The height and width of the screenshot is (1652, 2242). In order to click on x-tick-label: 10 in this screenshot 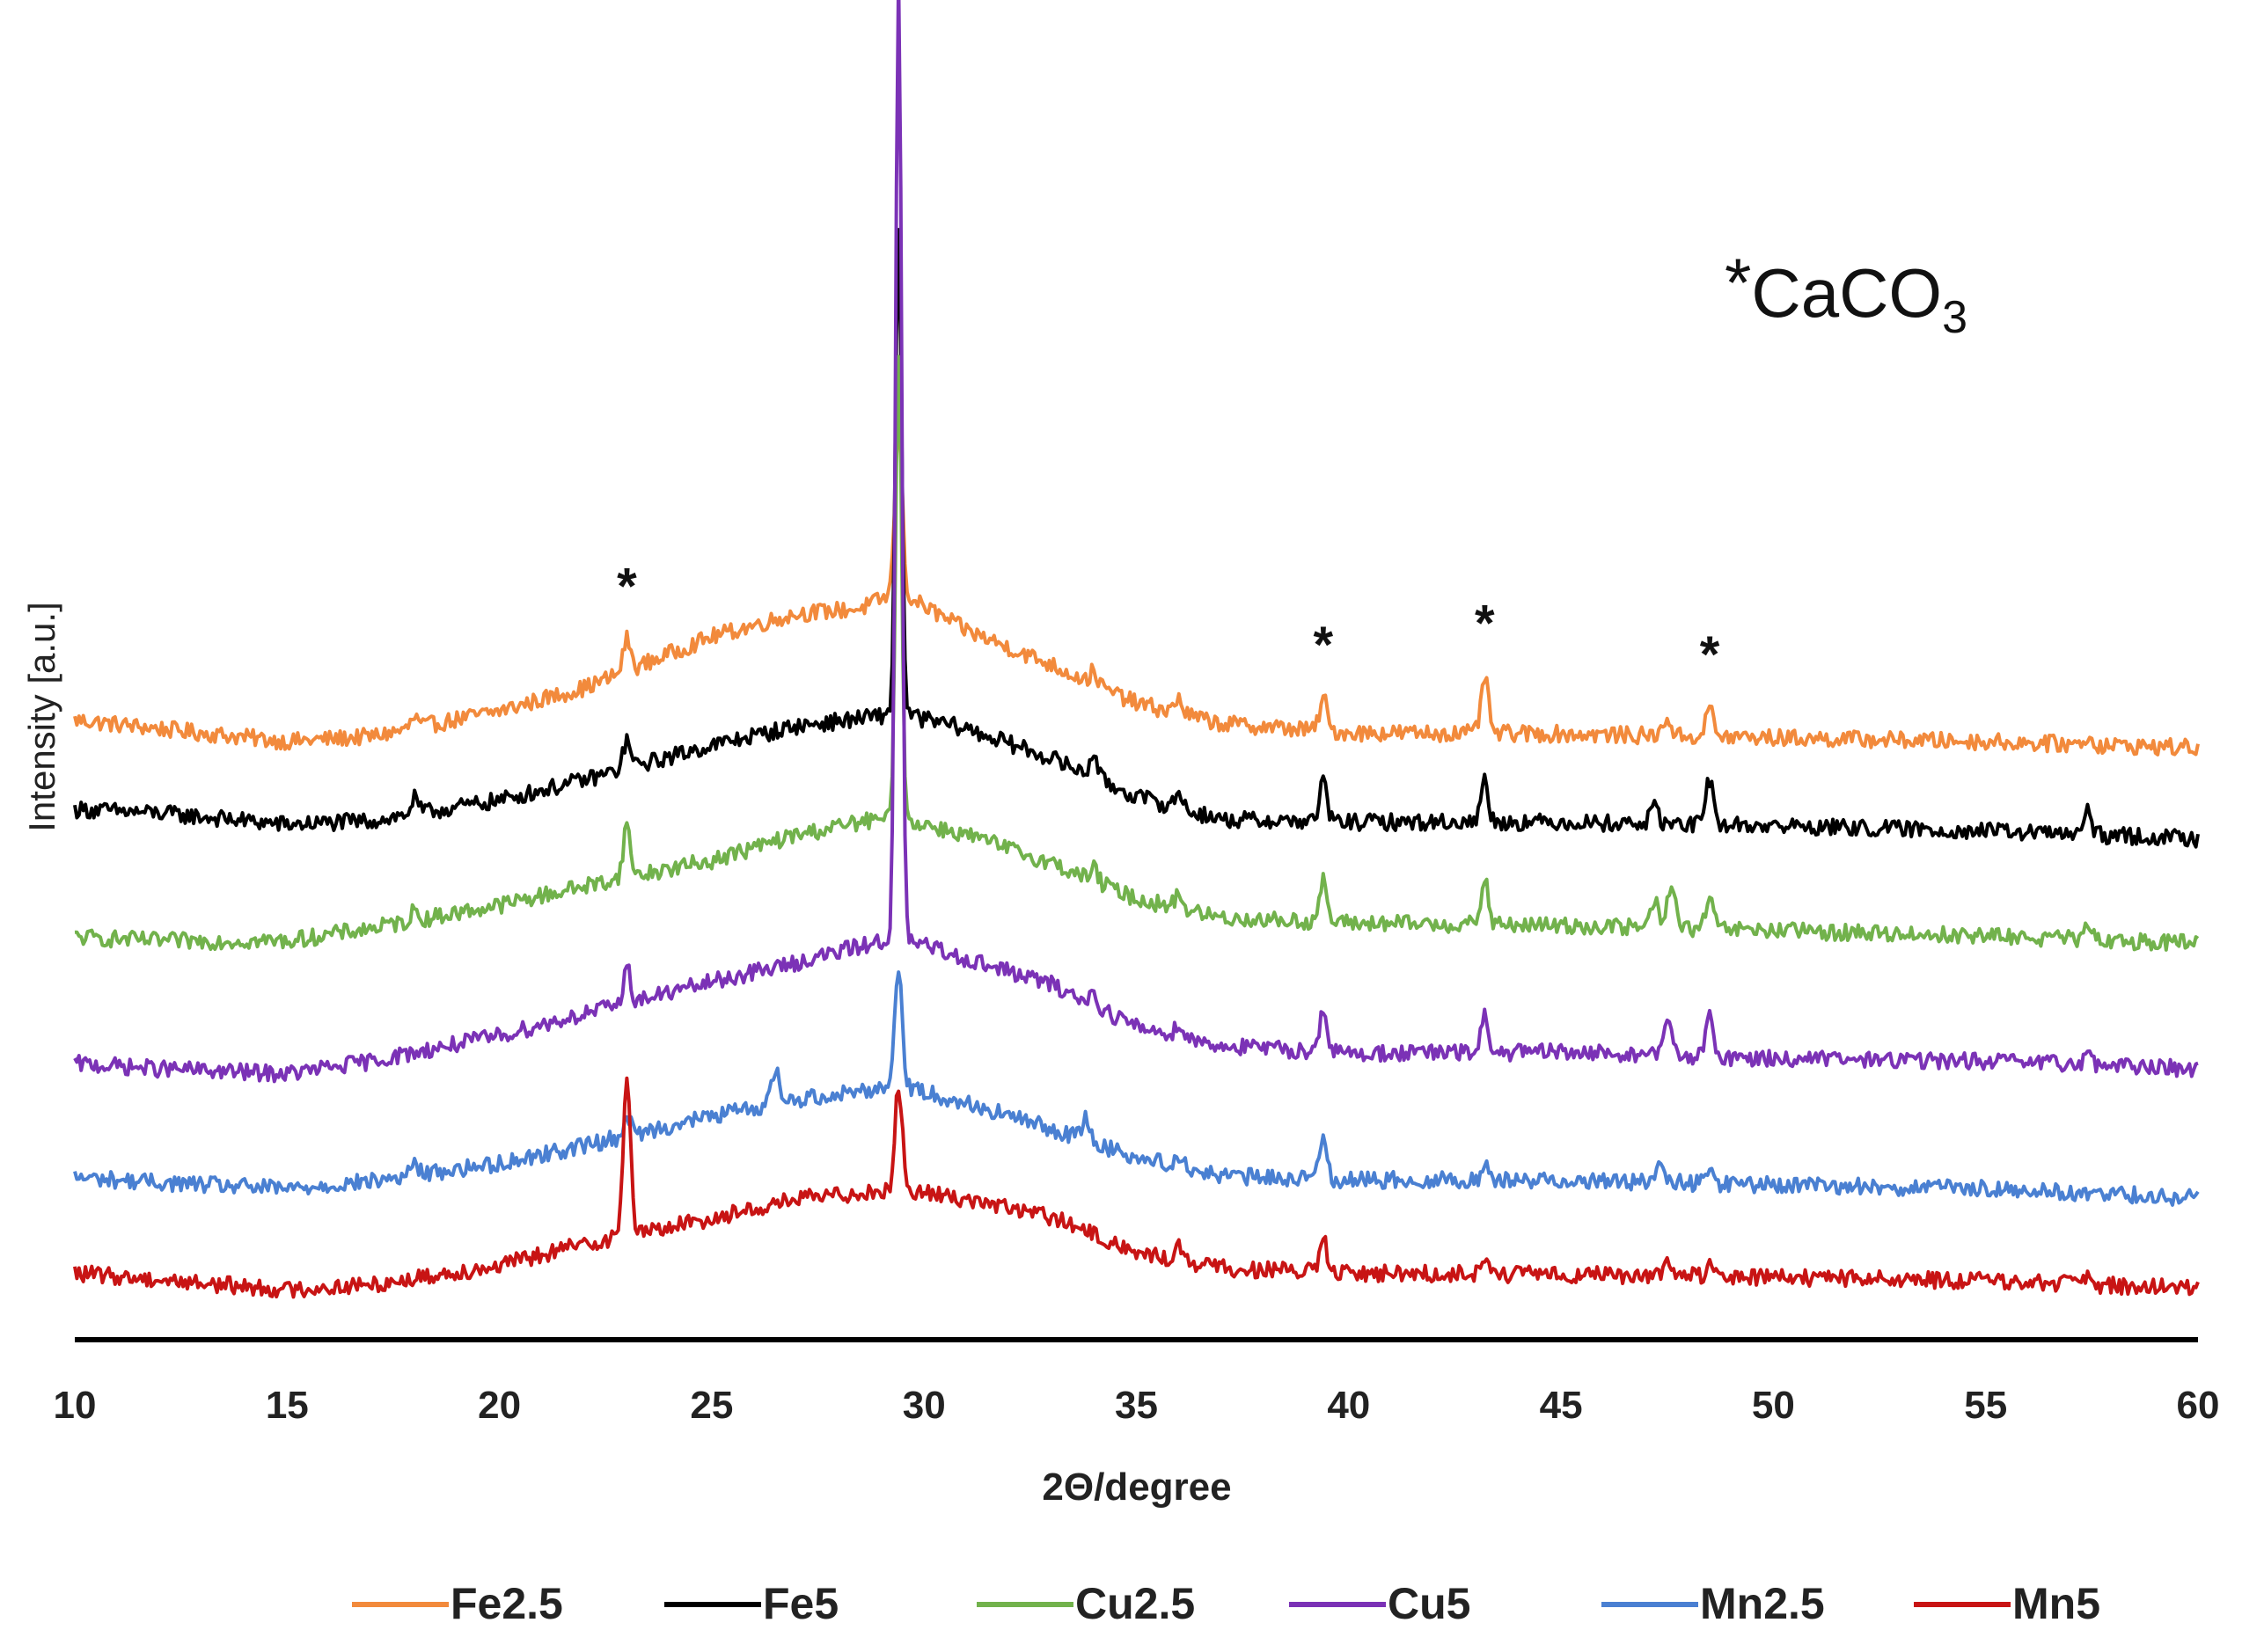, I will do `click(75, 1405)`.